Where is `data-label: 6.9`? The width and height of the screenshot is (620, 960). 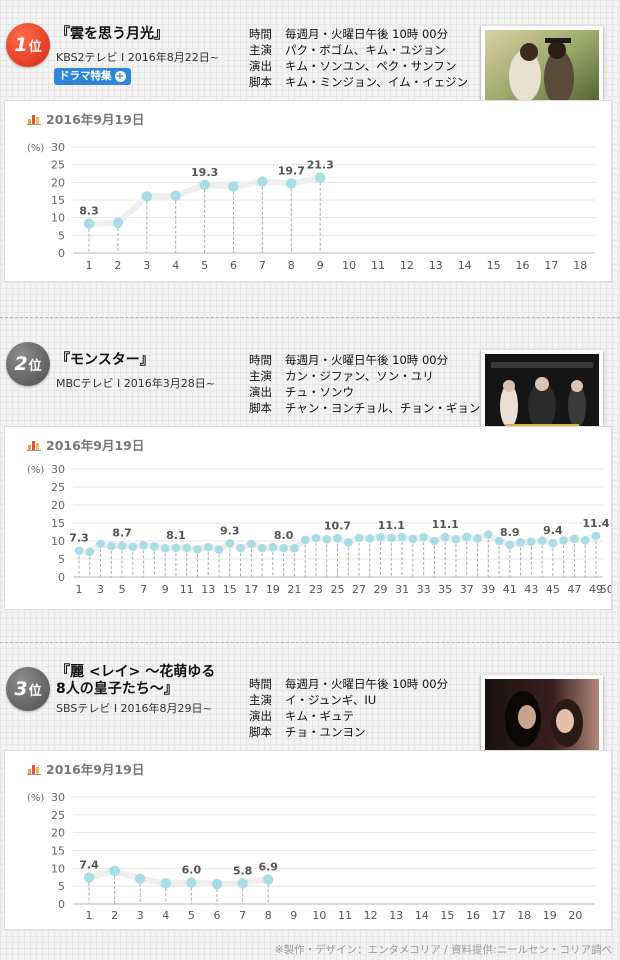
data-label: 6.9 is located at coordinates (268, 866).